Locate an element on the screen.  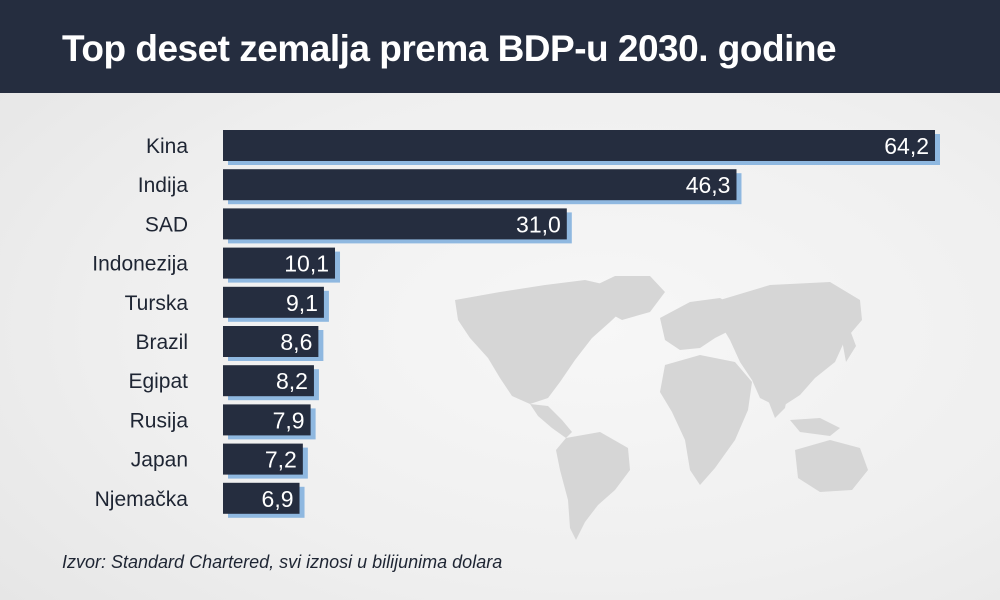
category-label: Rusija is located at coordinates (159, 420).